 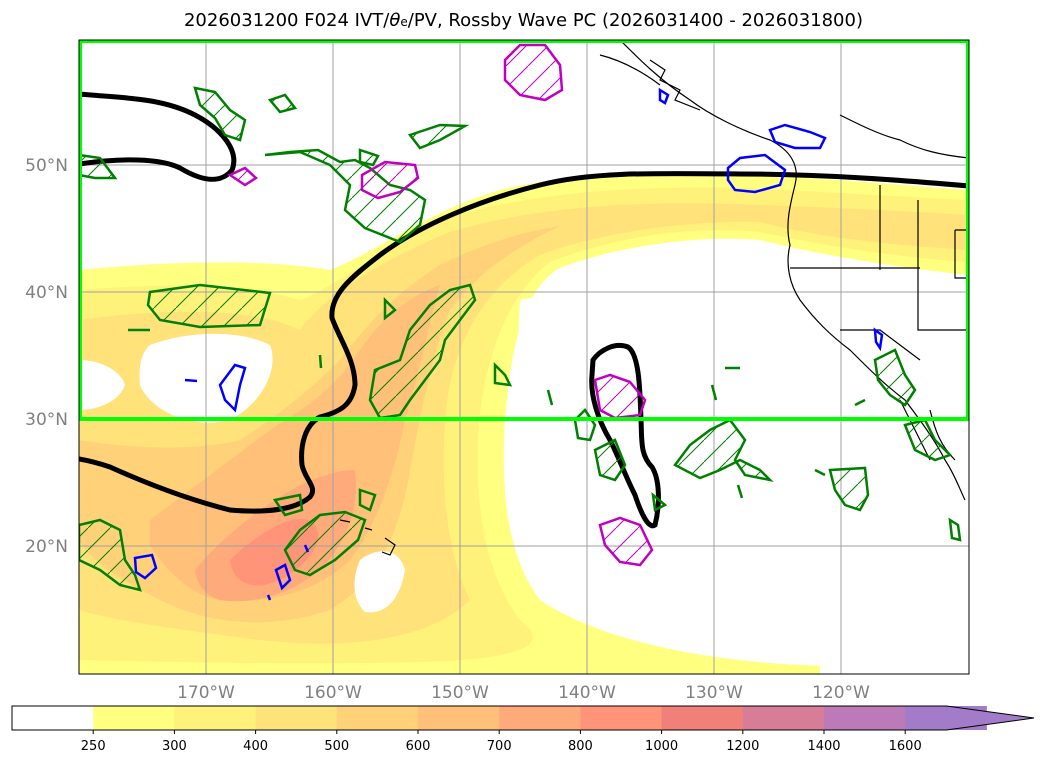 I want to click on lat-label-20: 20°N, so click(x=46, y=547).